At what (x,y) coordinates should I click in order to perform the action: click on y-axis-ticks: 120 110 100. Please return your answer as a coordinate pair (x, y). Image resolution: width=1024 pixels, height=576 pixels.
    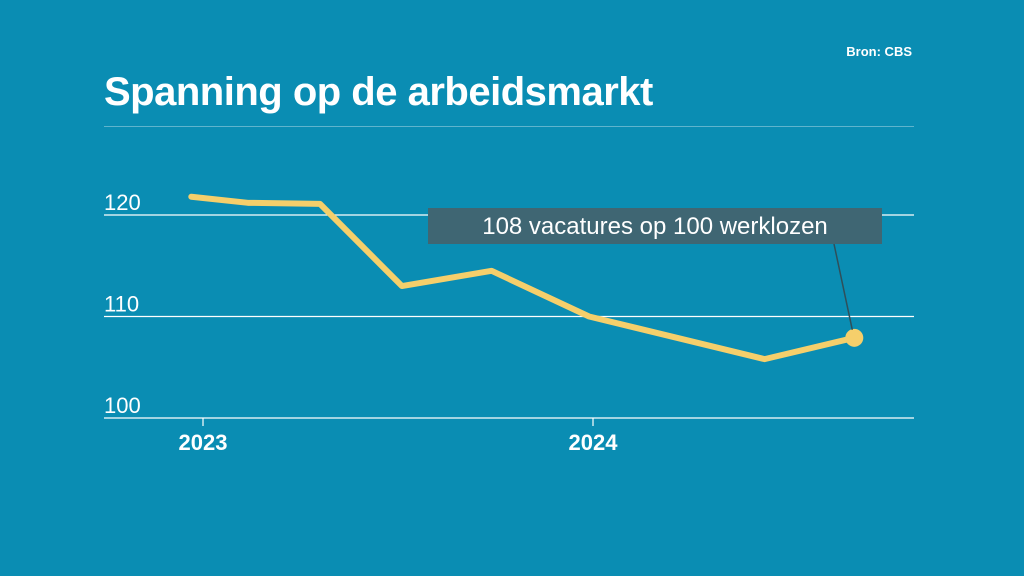
    Looking at the image, I should click on (122, 304).